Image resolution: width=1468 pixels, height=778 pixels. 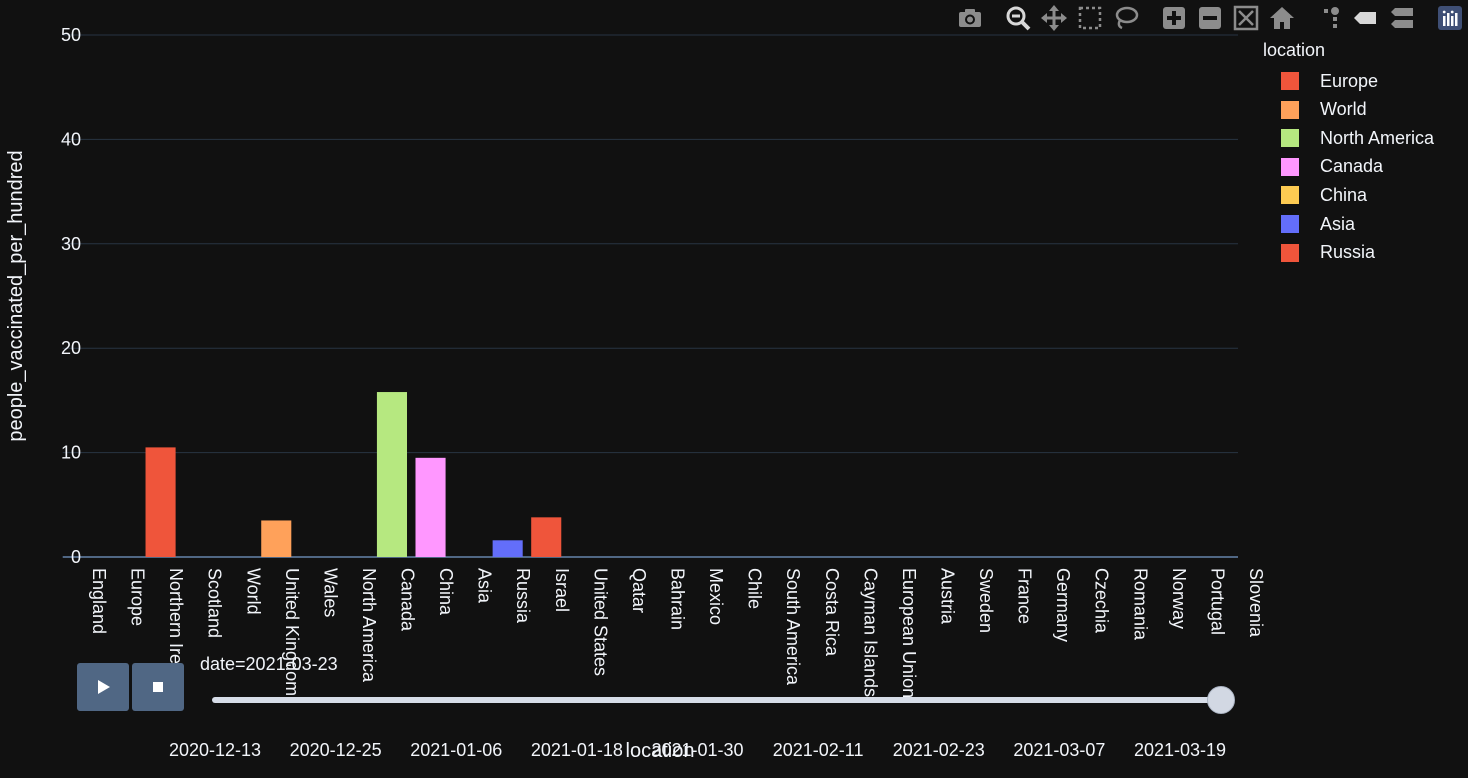 I want to click on y-tick-label: 10, so click(x=71, y=453).